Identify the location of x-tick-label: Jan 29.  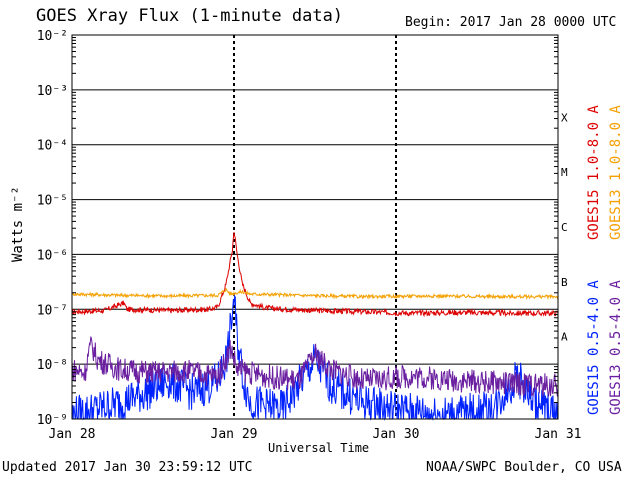
(234, 434).